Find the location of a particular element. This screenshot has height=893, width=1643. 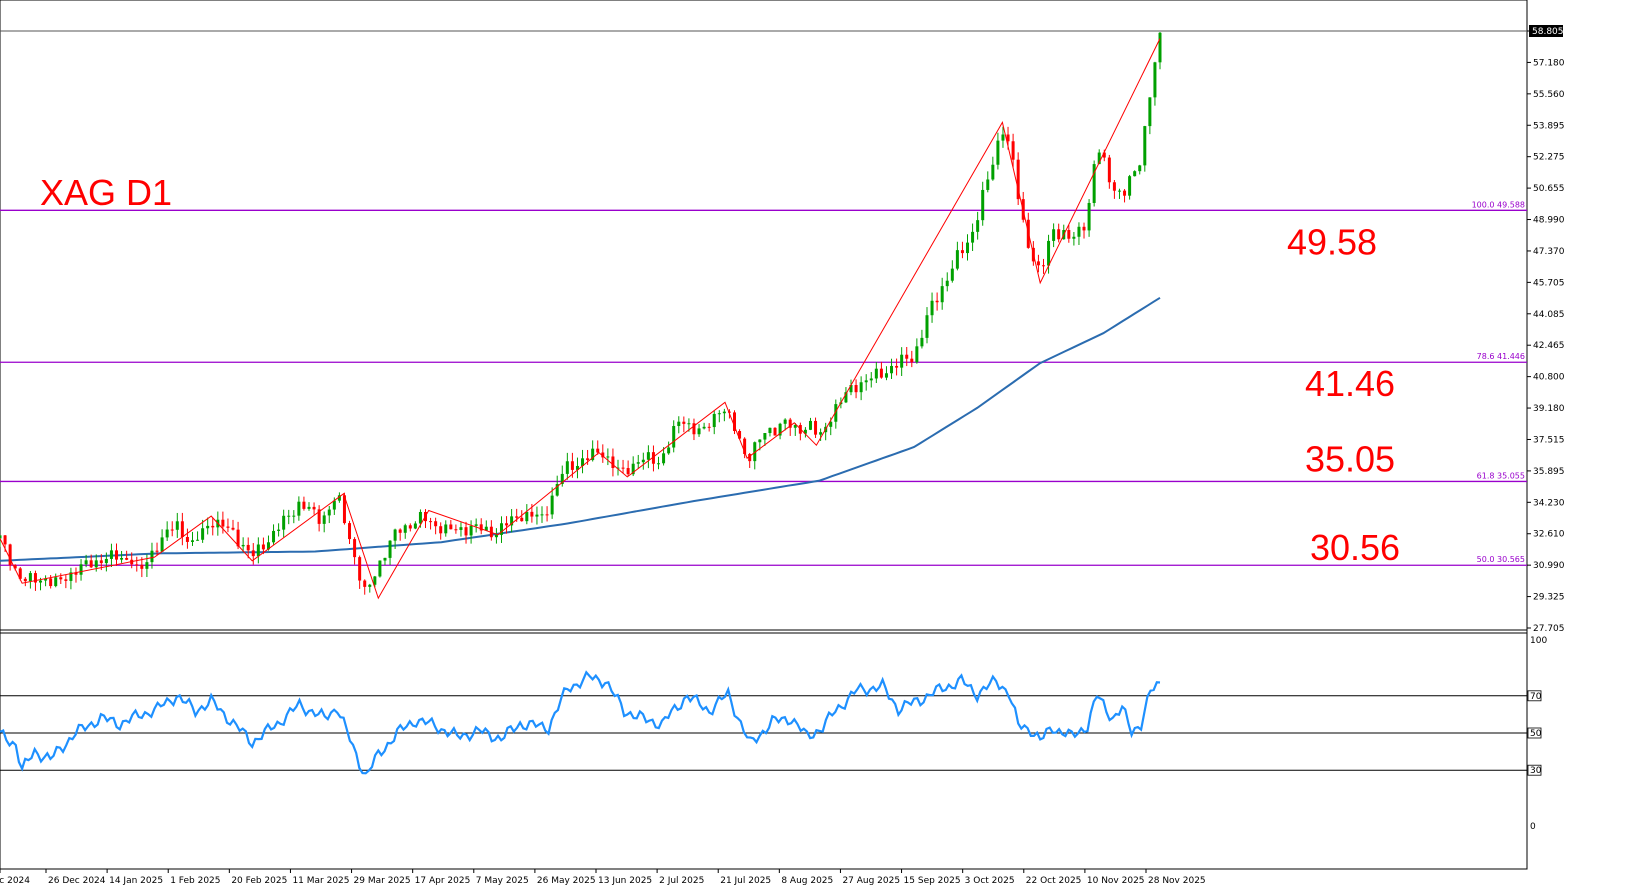

fib-level-label: 61.8 35.055 is located at coordinates (1501, 475).